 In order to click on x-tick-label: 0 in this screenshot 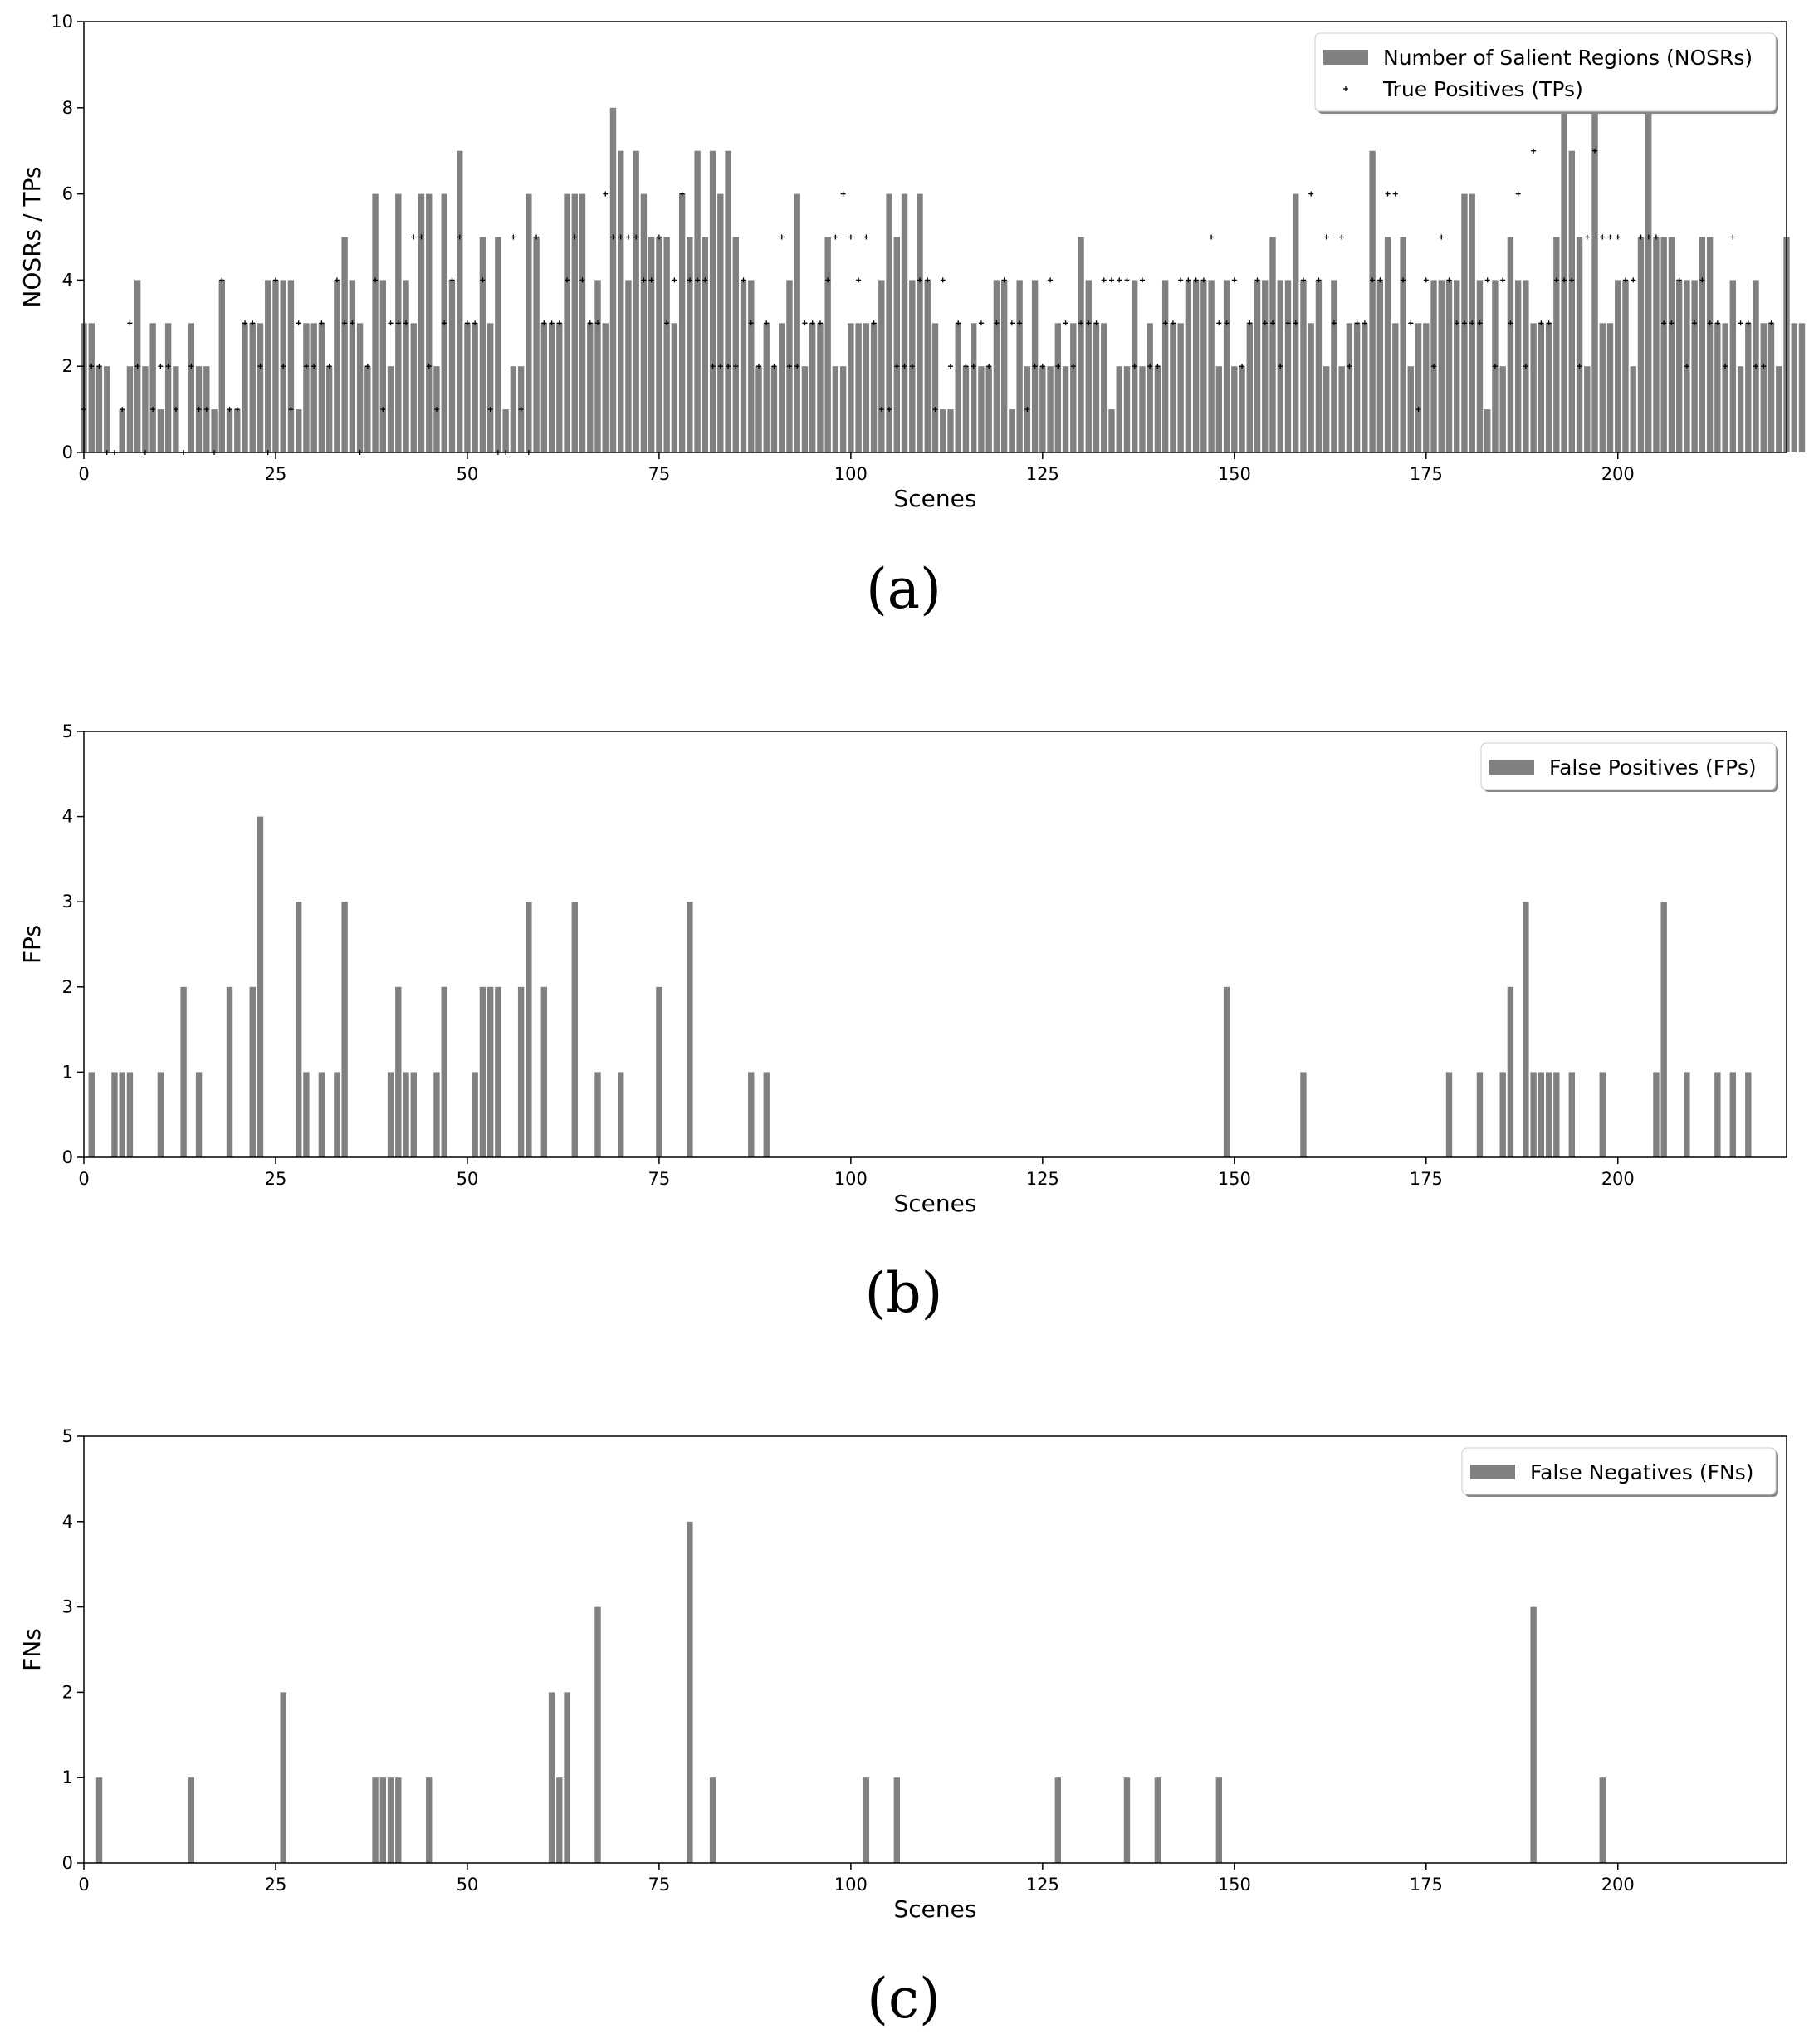, I will do `click(83, 1885)`.